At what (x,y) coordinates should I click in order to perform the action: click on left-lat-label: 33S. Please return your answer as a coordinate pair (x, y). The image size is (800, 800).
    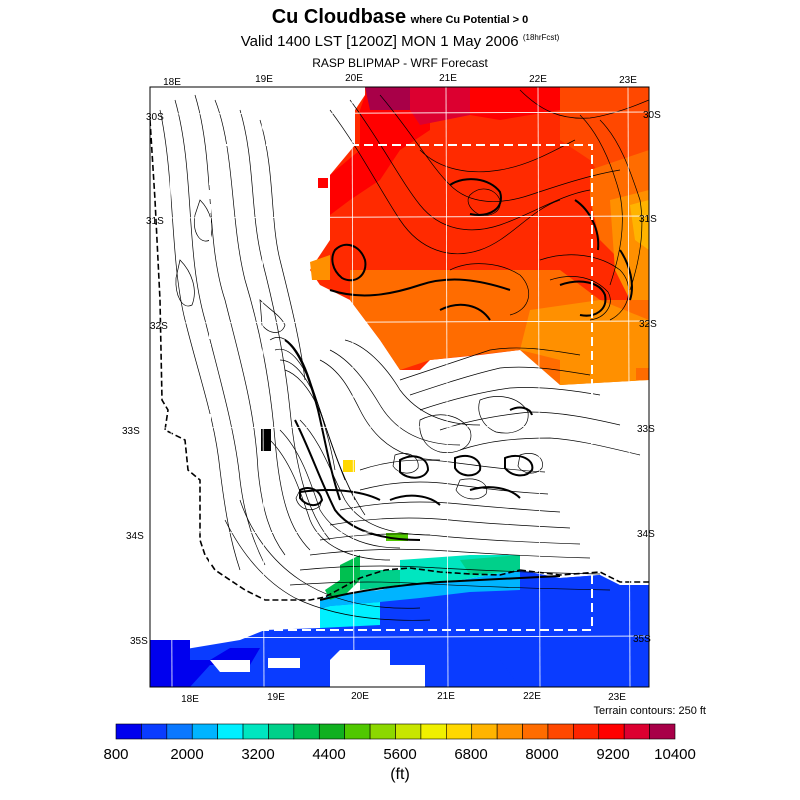
    Looking at the image, I should click on (131, 431).